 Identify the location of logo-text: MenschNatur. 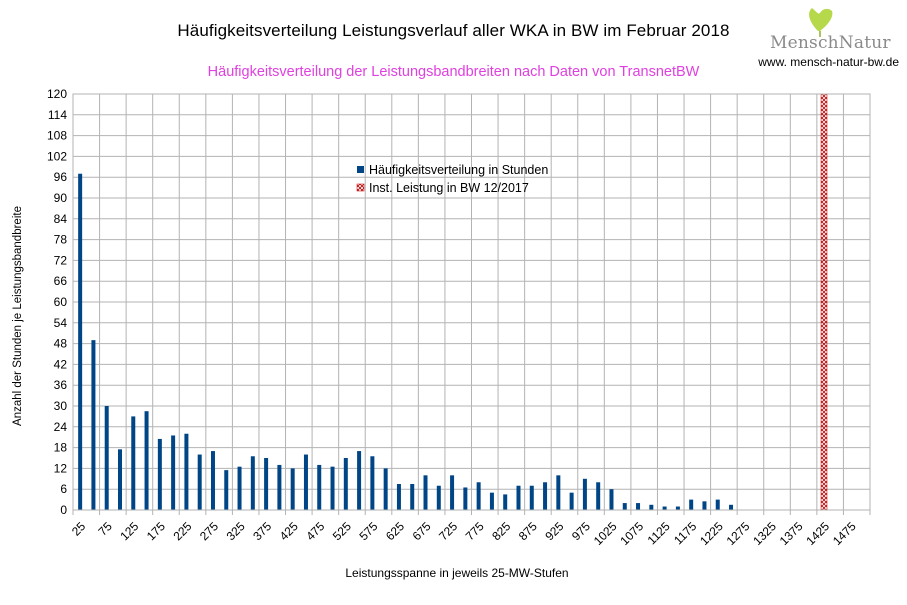
(830, 43).